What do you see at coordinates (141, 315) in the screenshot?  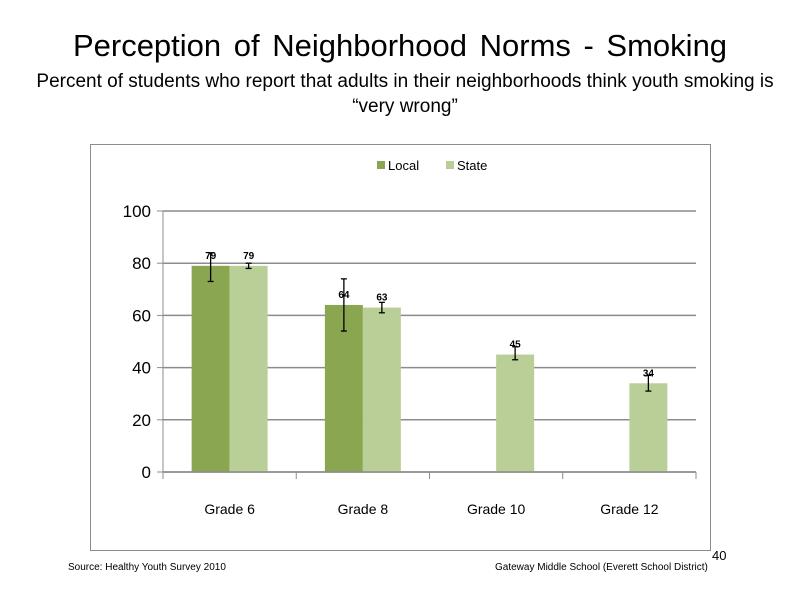 I see `y-tick-label: 60` at bounding box center [141, 315].